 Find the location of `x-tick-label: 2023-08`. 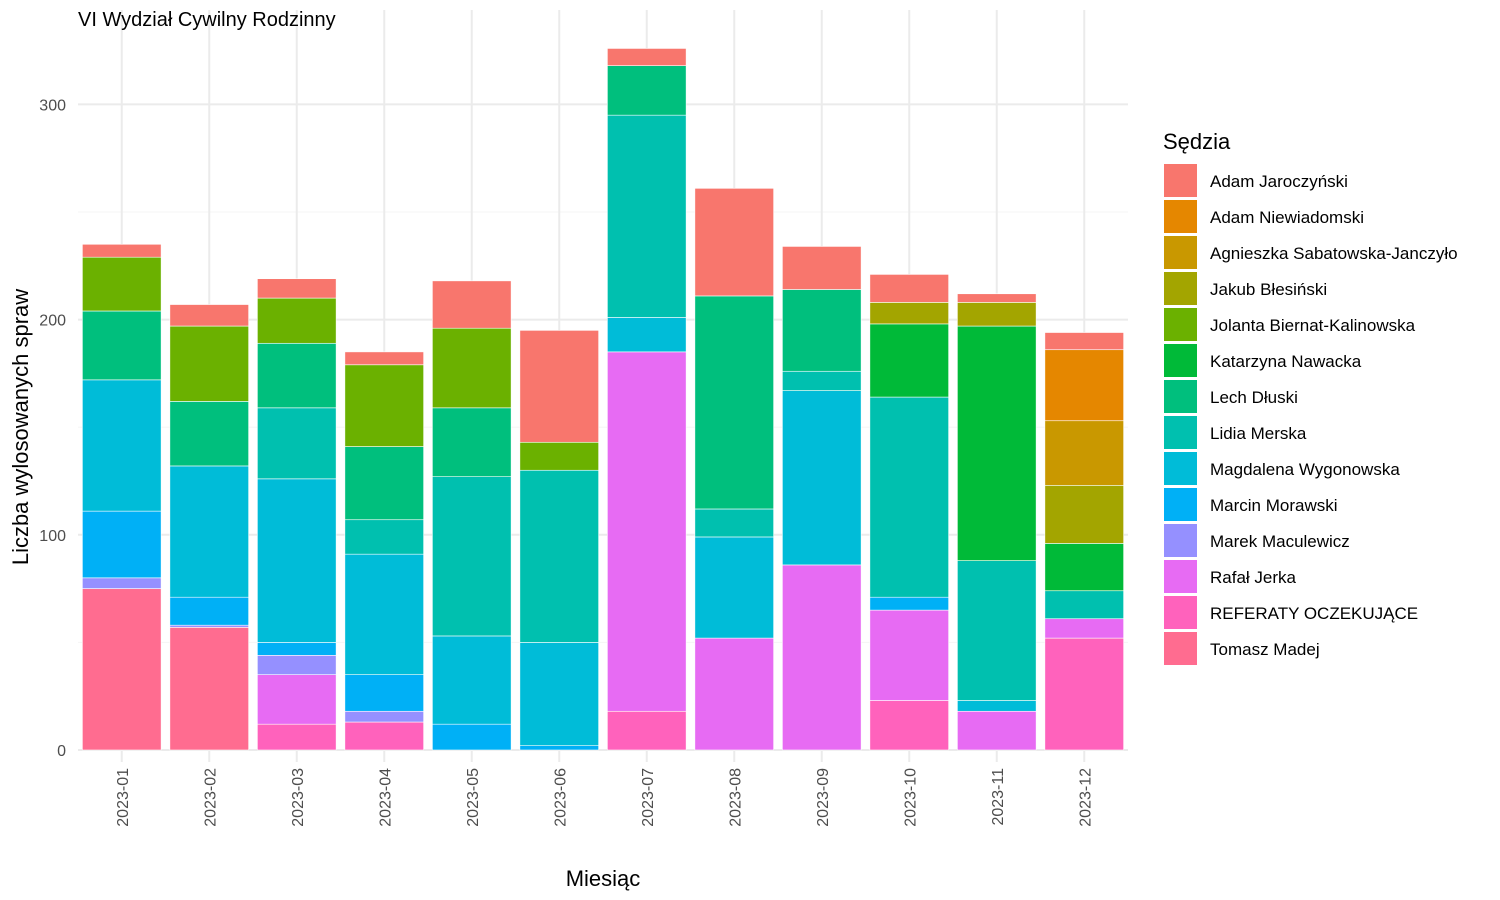

x-tick-label: 2023-08 is located at coordinates (735, 797).